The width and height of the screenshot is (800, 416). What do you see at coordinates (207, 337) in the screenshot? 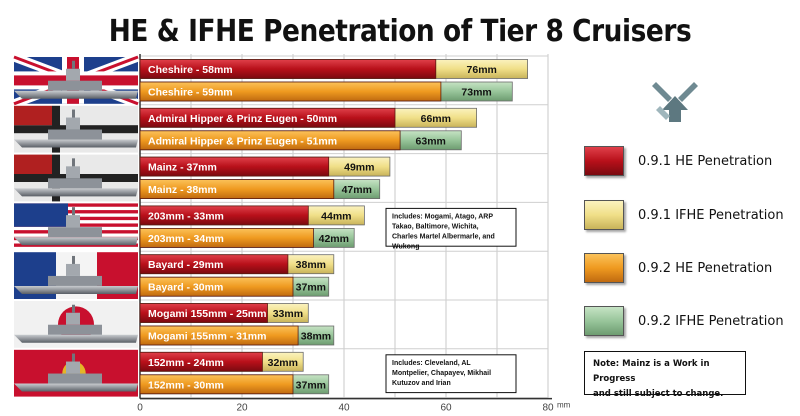
I see `he-bar-label: Mogami 155mm - 31mm` at bounding box center [207, 337].